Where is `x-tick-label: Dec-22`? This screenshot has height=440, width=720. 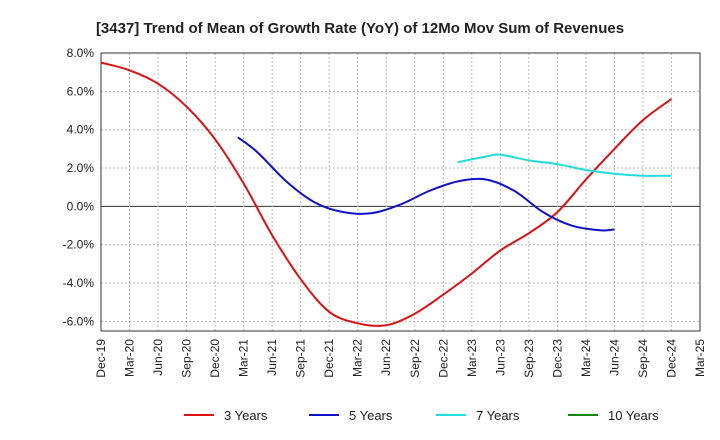
x-tick-label: Dec-22 is located at coordinates (443, 358).